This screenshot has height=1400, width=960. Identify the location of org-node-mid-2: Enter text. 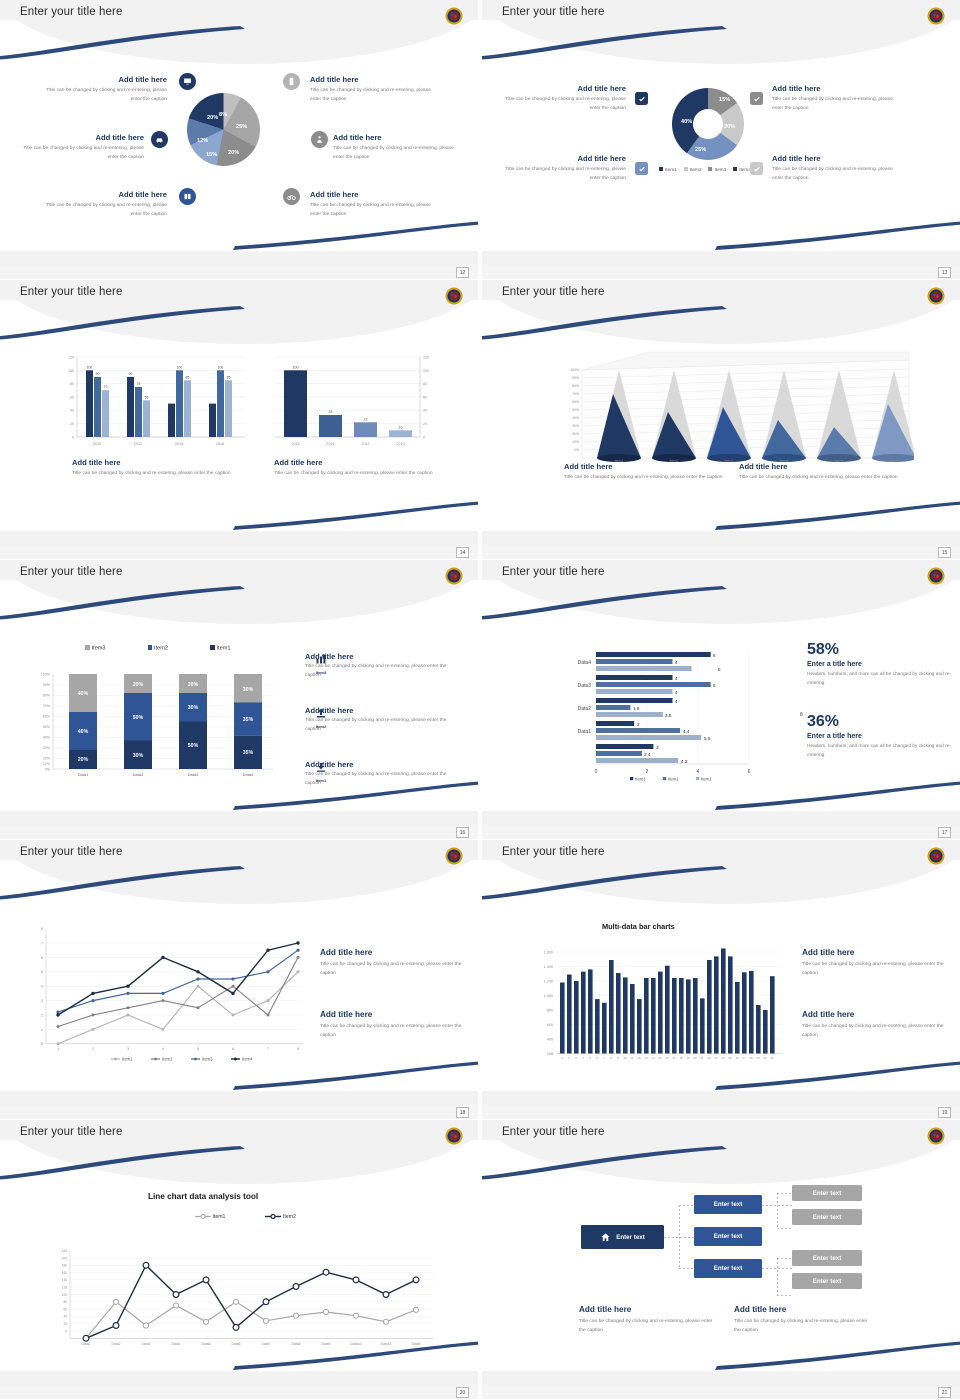
(728, 1236).